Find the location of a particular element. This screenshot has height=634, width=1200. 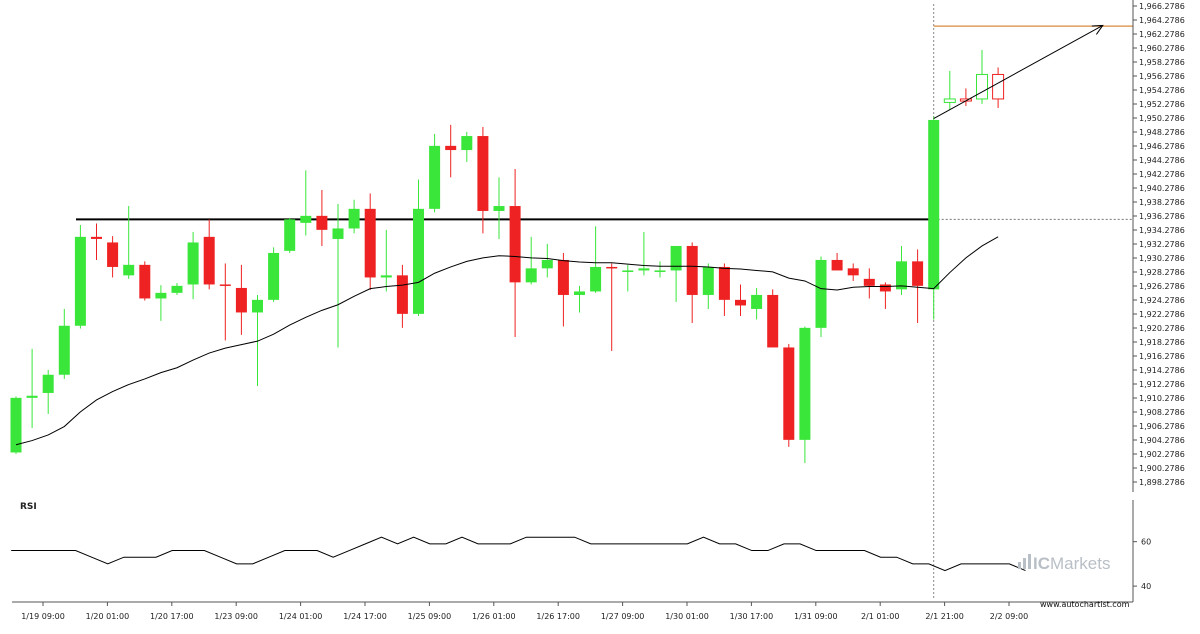

time-tick-label: 1/30 01:00 is located at coordinates (687, 616).